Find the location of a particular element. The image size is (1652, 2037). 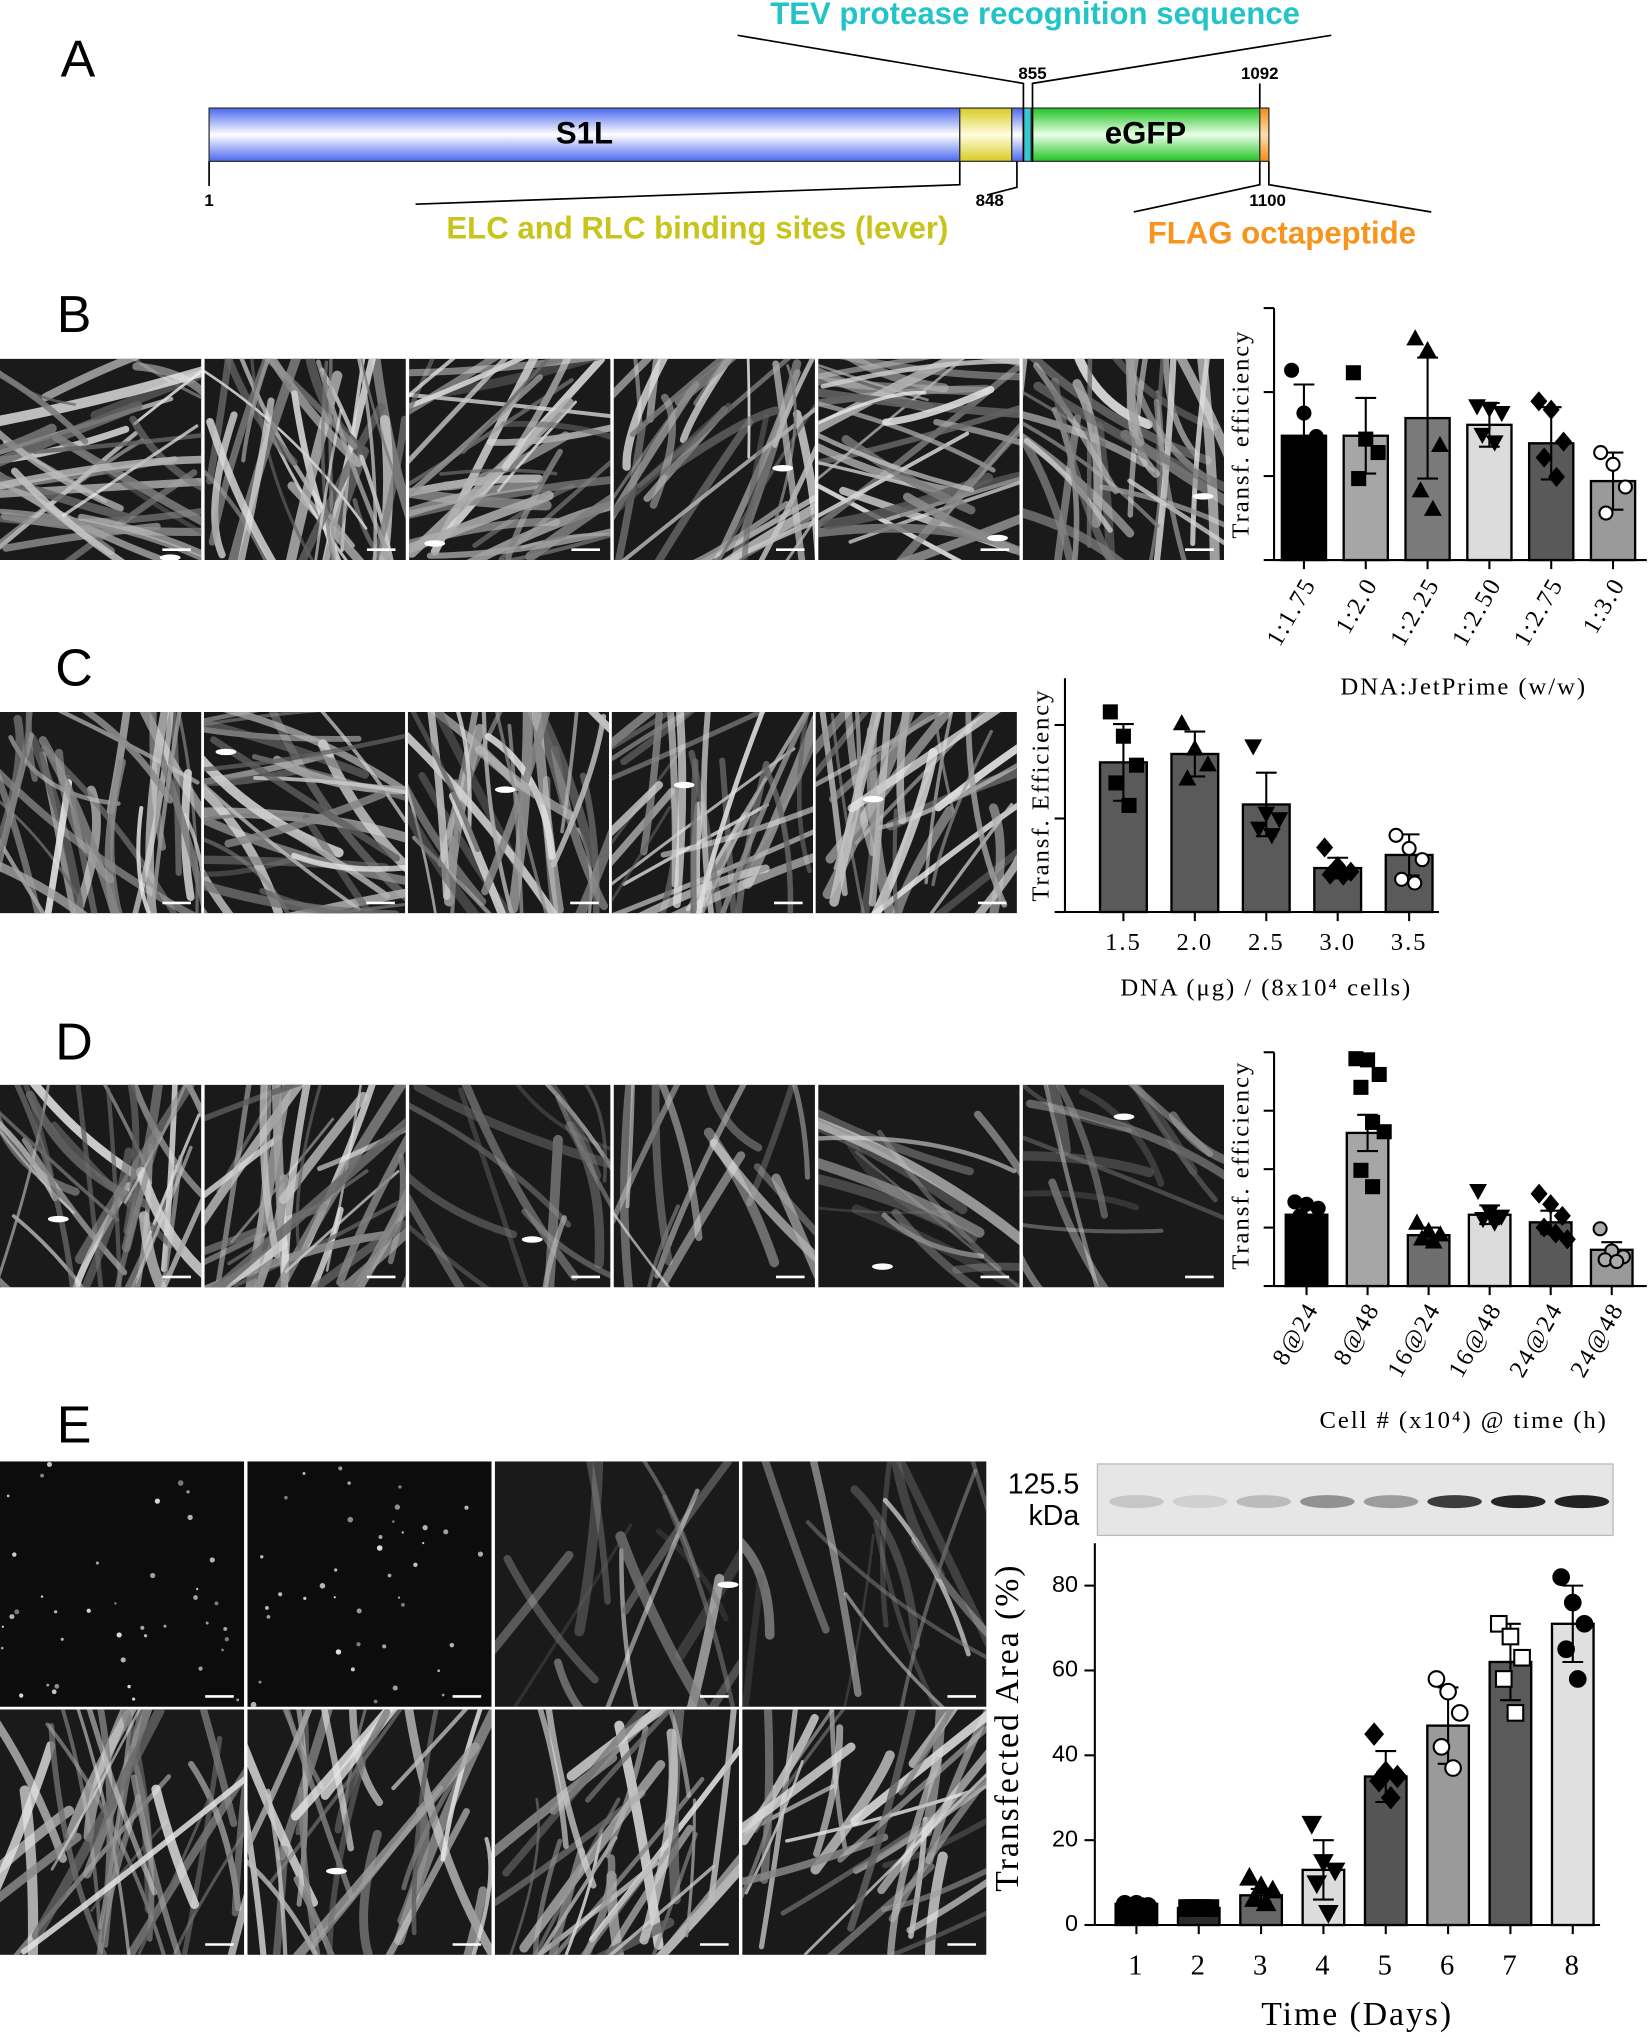

blot-label: kDa is located at coordinates (1053, 1516).